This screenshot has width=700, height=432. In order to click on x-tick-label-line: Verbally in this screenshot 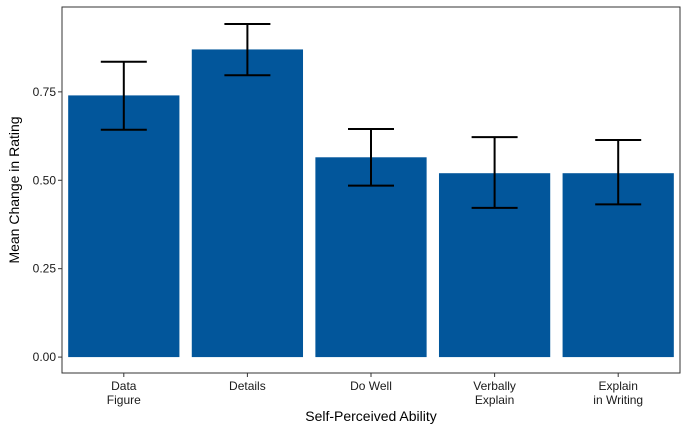, I will do `click(494, 386)`.